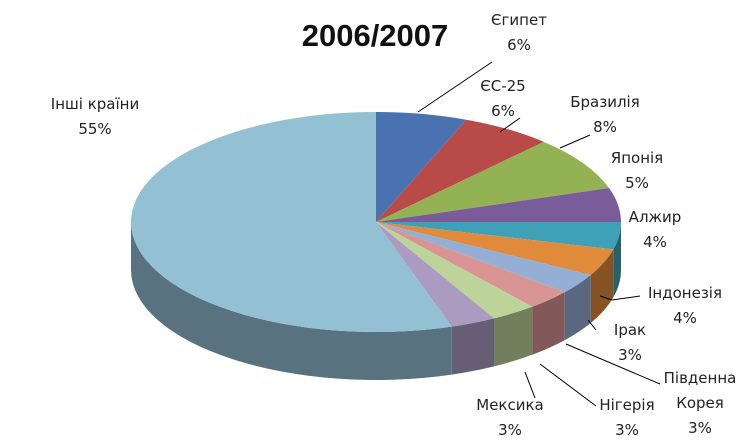 The image size is (751, 447). I want to click on data-label: Південна Корея 3%, so click(700, 403).